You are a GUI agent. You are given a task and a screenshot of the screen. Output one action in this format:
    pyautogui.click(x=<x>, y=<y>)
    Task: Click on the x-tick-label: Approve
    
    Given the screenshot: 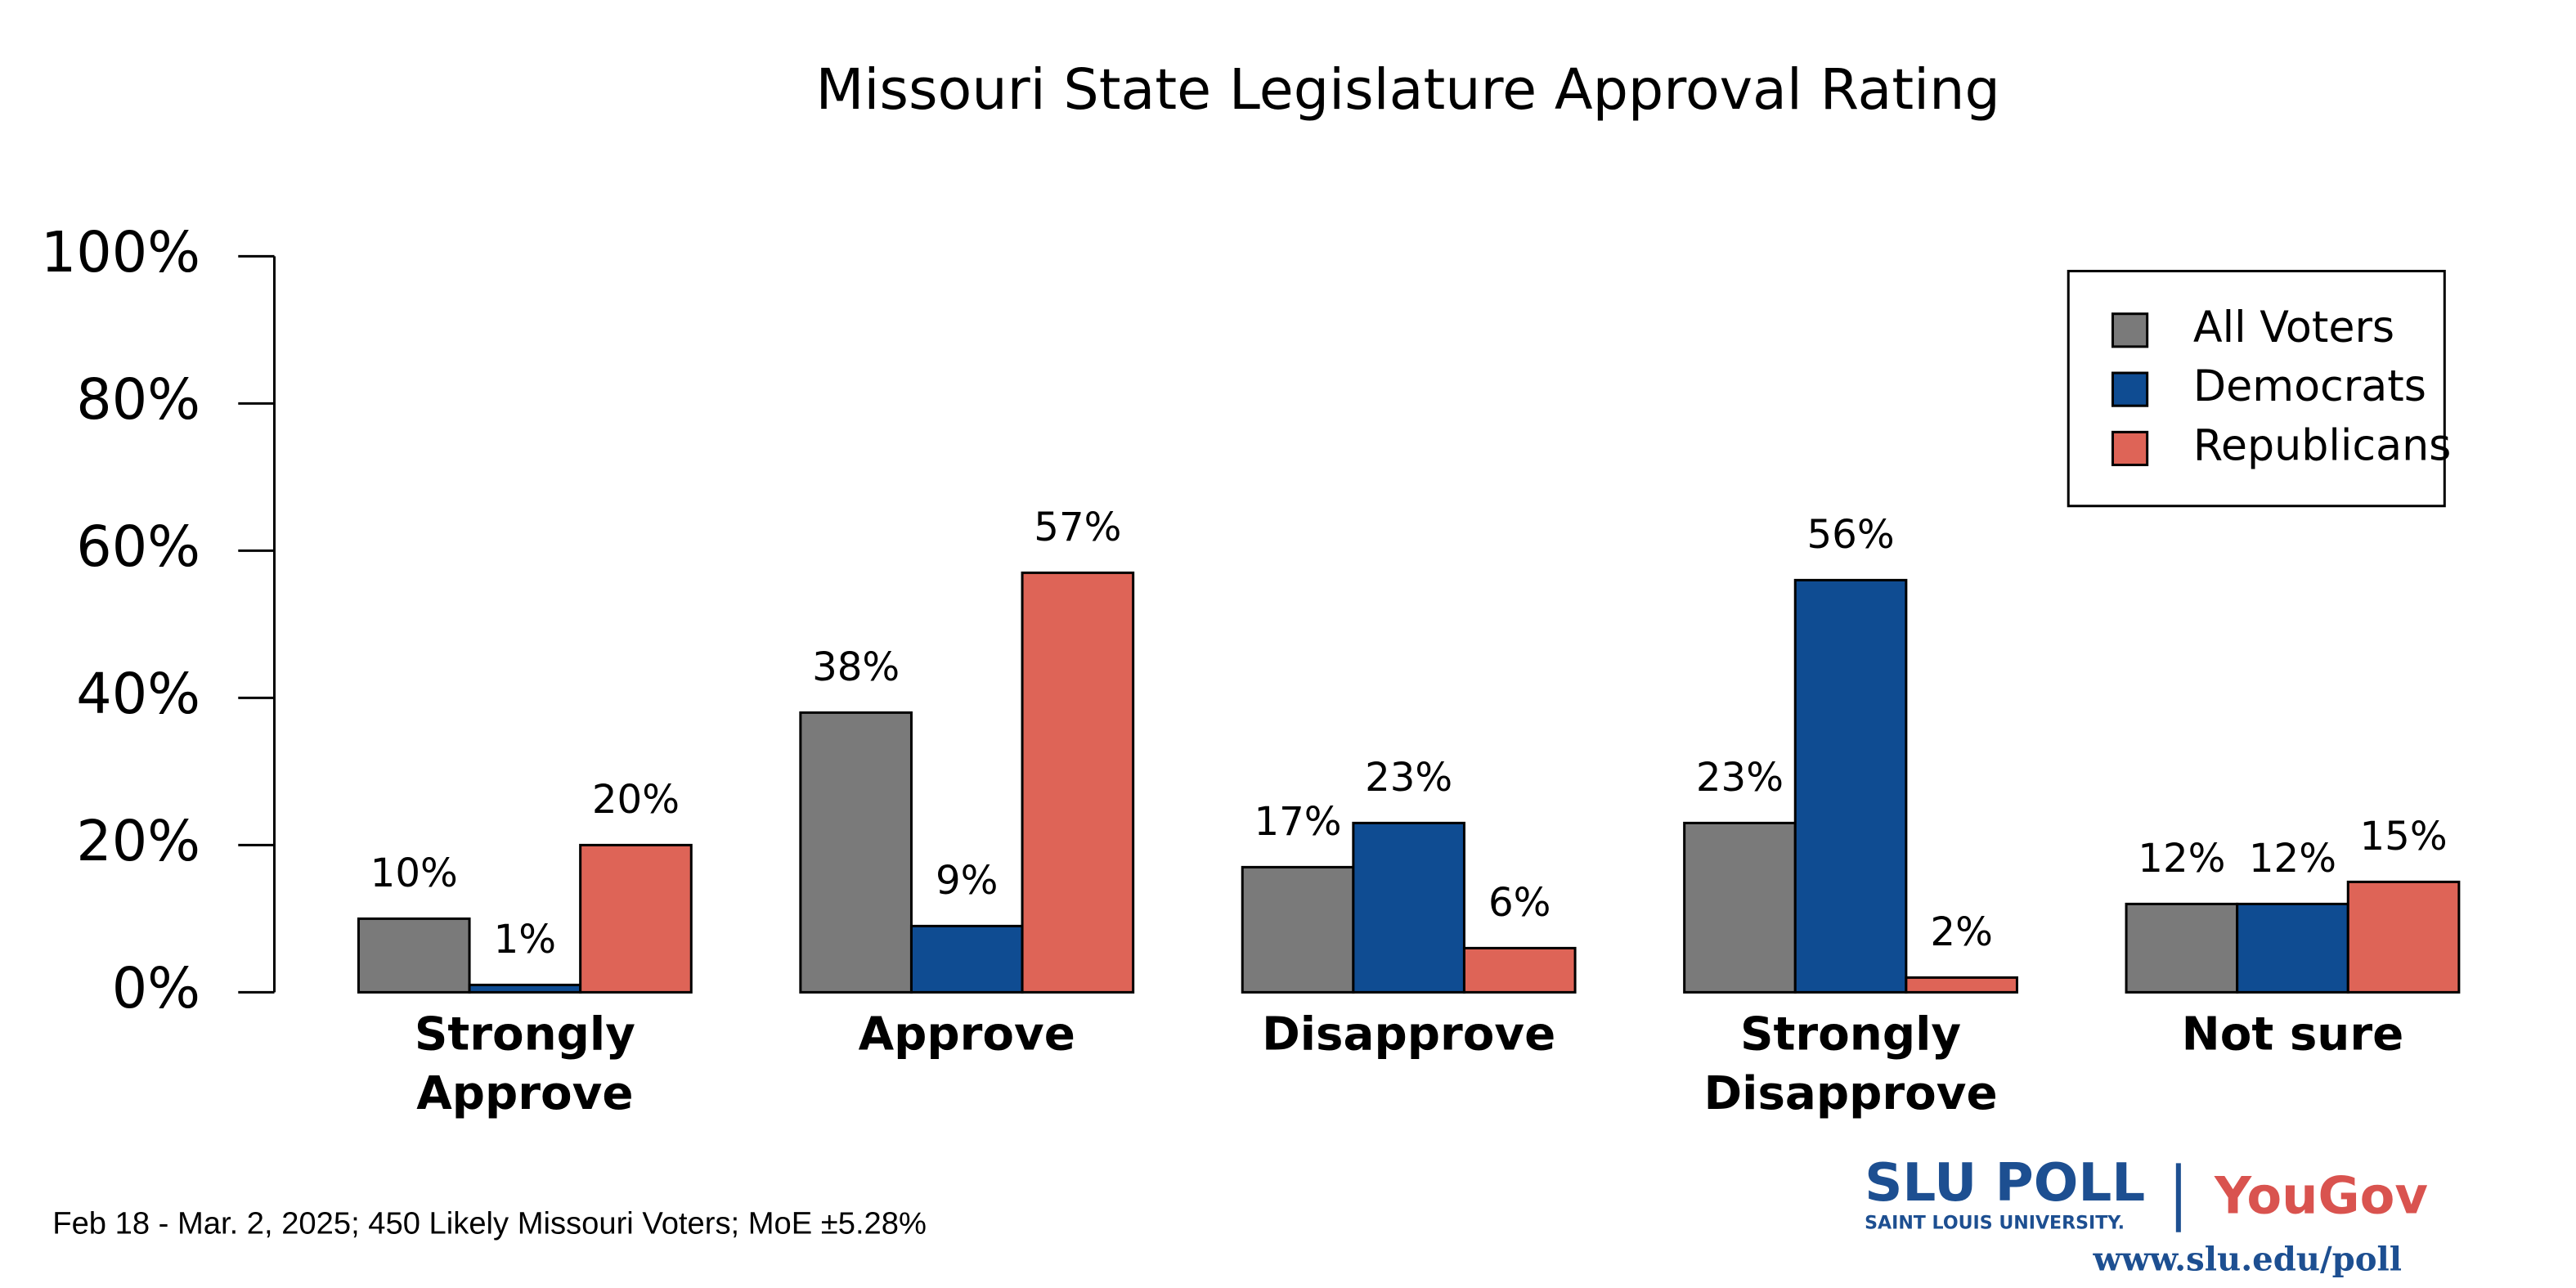 What is the action you would take?
    pyautogui.click(x=966, y=1034)
    